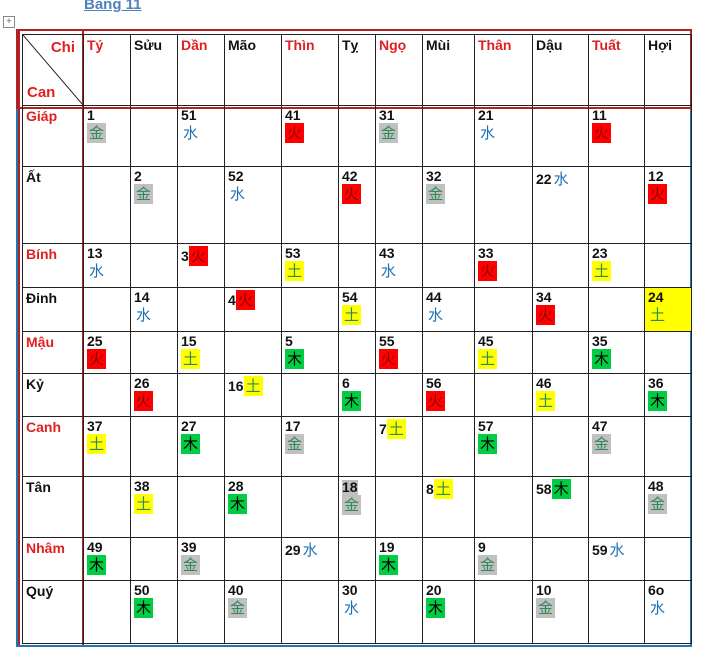 The width and height of the screenshot is (714, 658). What do you see at coordinates (482, 547) in the screenshot?
I see `cell-number: 9` at bounding box center [482, 547].